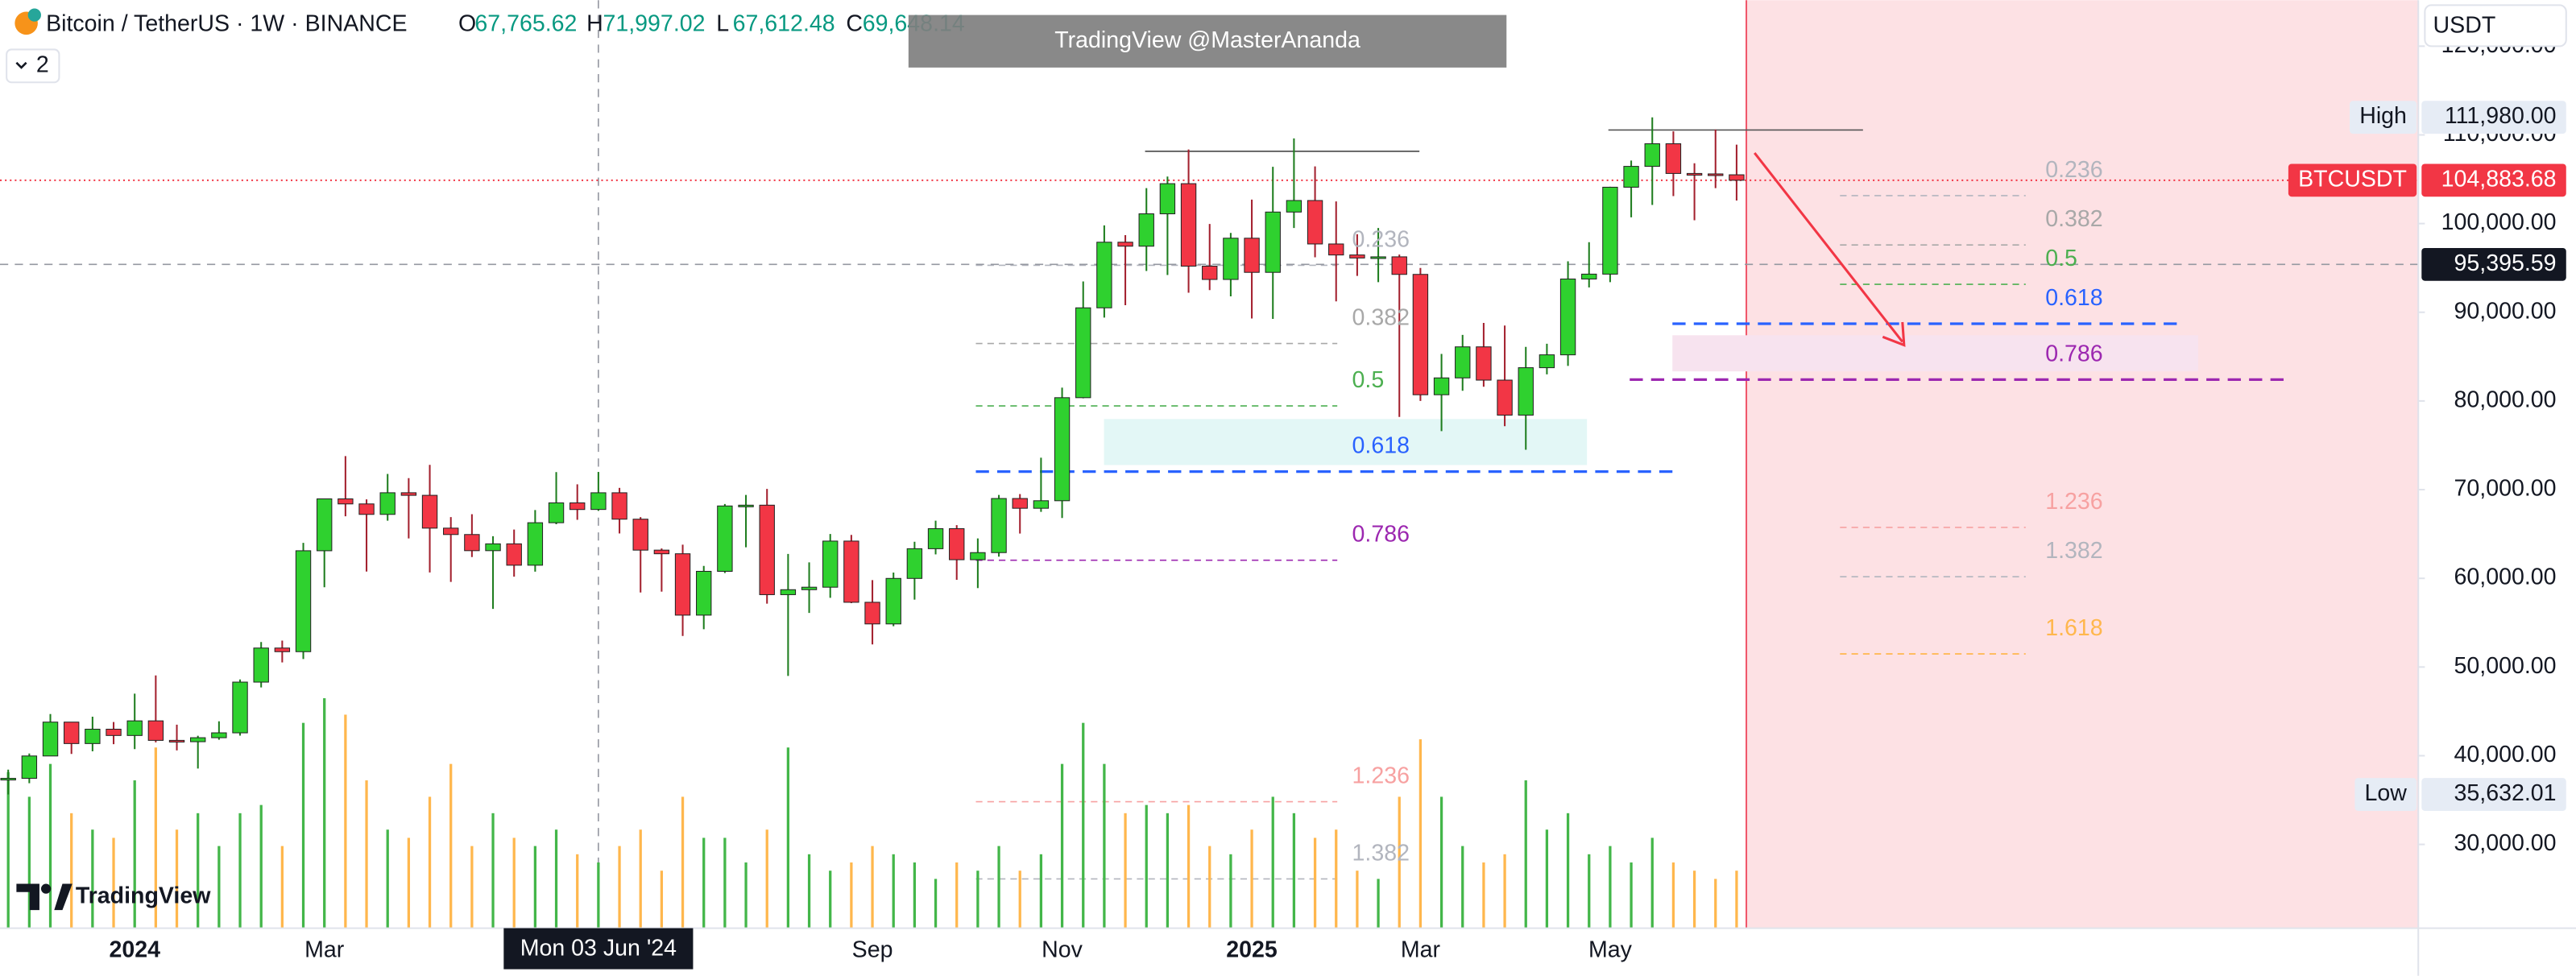 This screenshot has height=976, width=2576. I want to click on price-label-box, so click(2493, 180).